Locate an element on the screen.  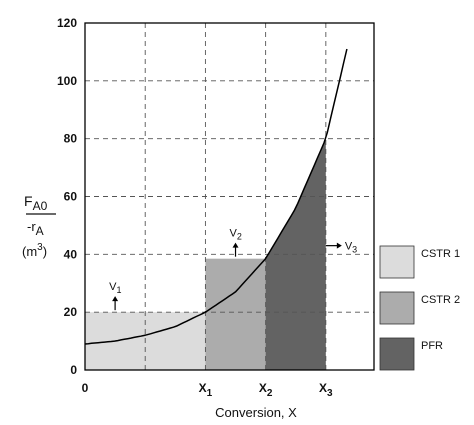
legend-label-cstr-1: CSTR 1 is located at coordinates (440, 254).